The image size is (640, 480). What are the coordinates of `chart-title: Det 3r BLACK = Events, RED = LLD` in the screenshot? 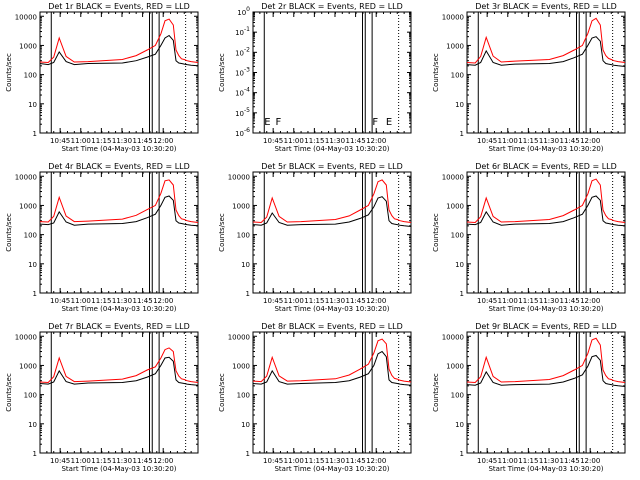 It's located at (546, 6).